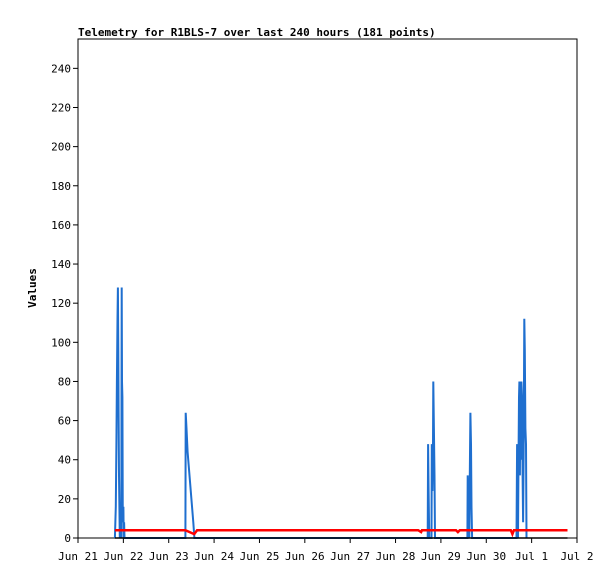 This screenshot has height=579, width=615. What do you see at coordinates (67, 538) in the screenshot?
I see `y-tick-label: 0` at bounding box center [67, 538].